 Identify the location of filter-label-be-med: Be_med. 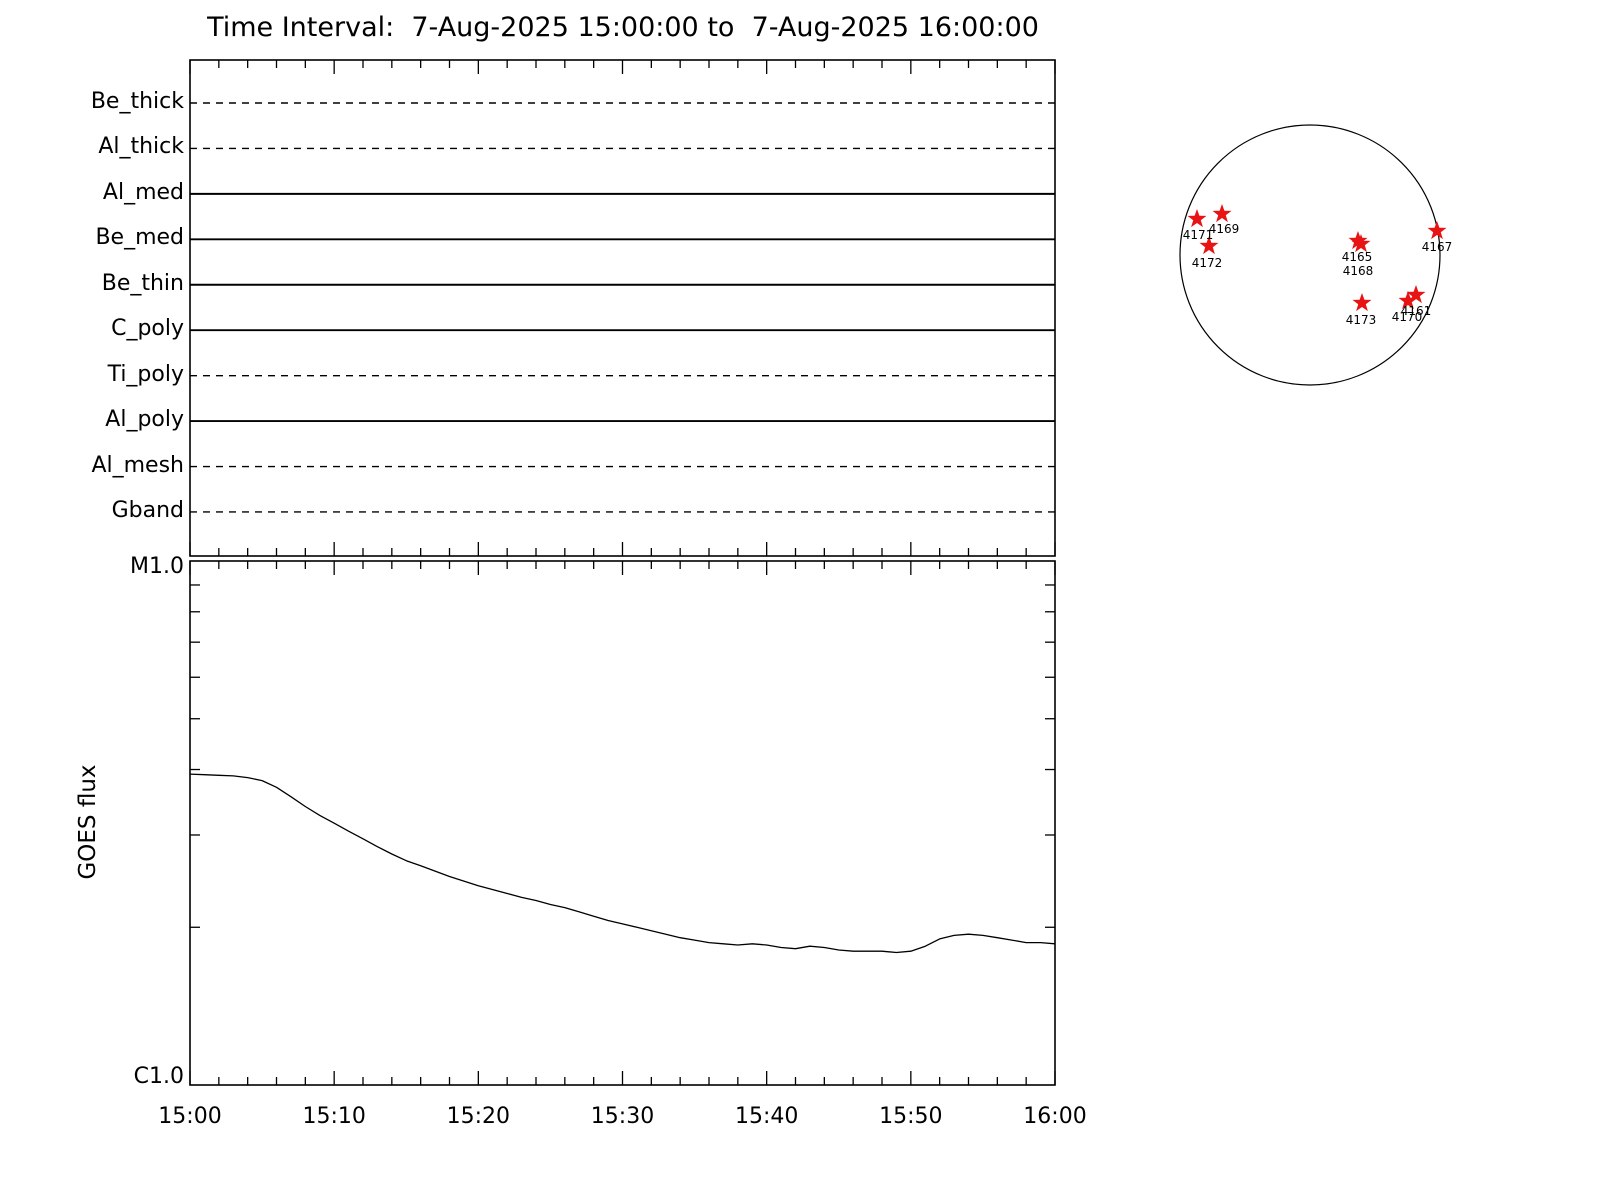
(139, 238).